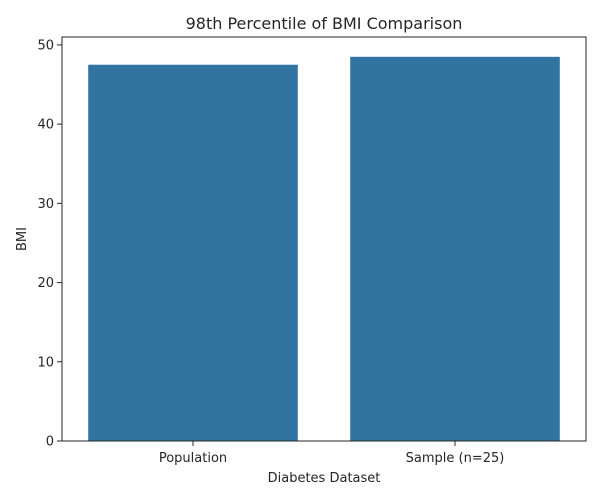 This screenshot has height=500, width=600. I want to click on y-tick-label-5: 50, so click(45, 45).